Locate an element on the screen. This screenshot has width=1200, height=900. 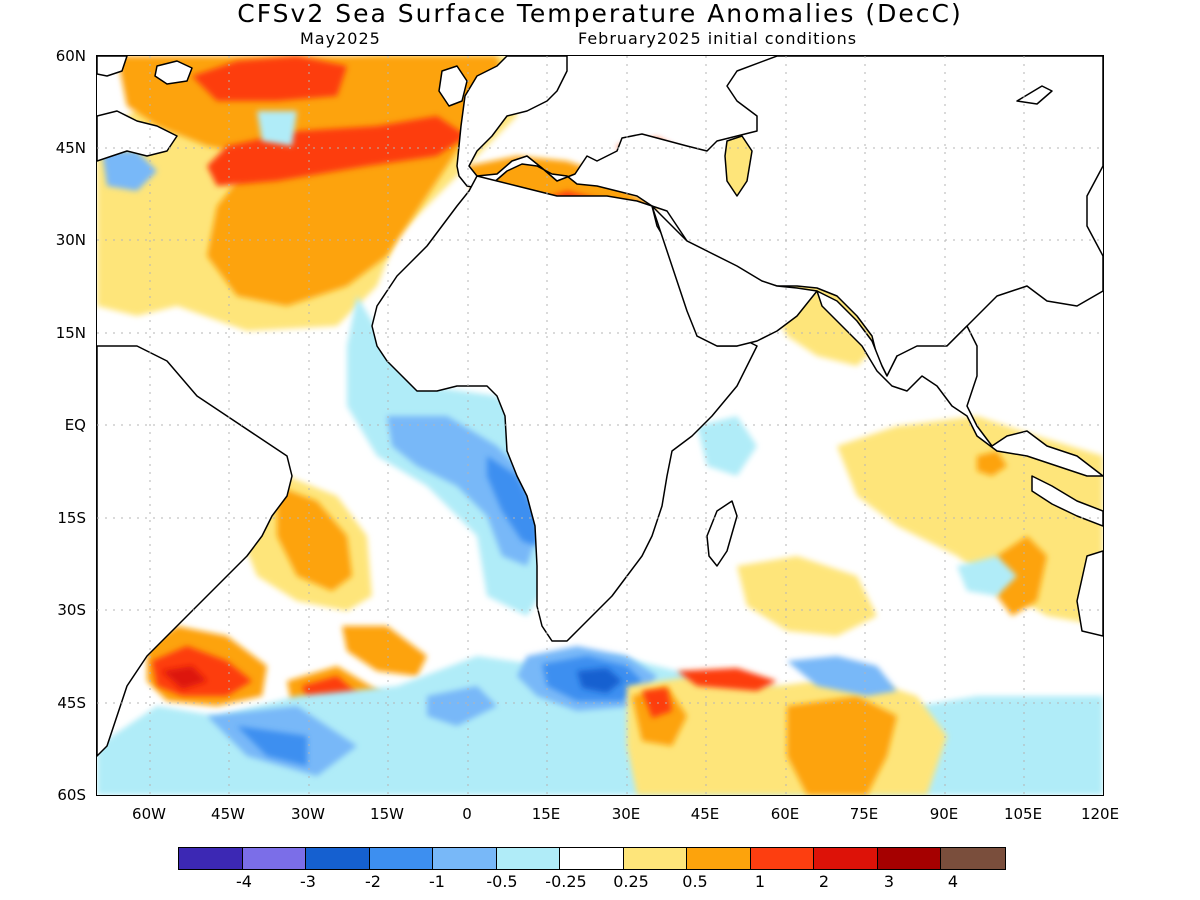
anomaly-south-atlantic-patch-orange is located at coordinates (384, 651).